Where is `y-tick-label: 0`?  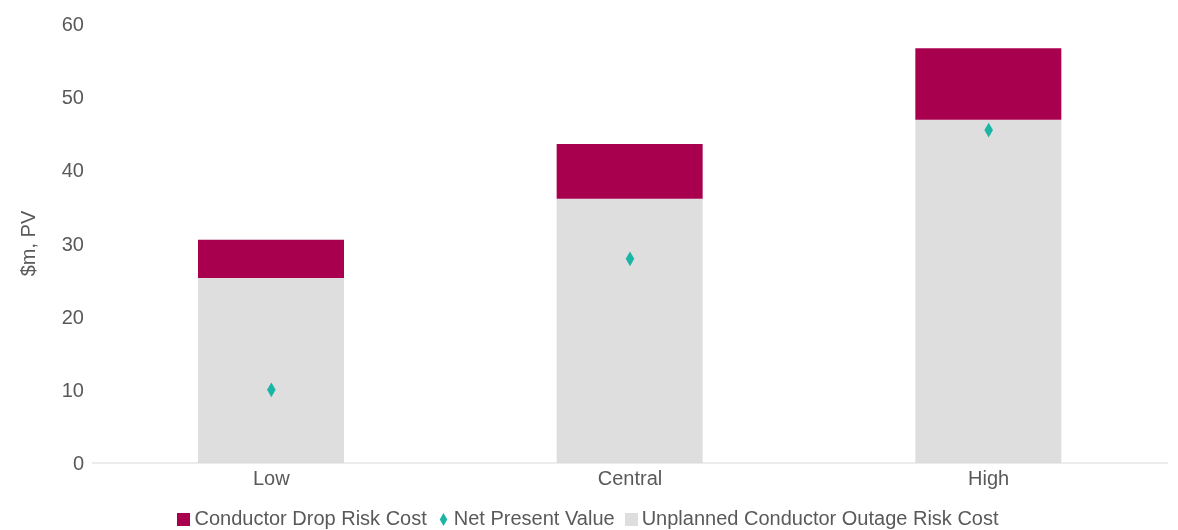 y-tick-label: 0 is located at coordinates (78, 463).